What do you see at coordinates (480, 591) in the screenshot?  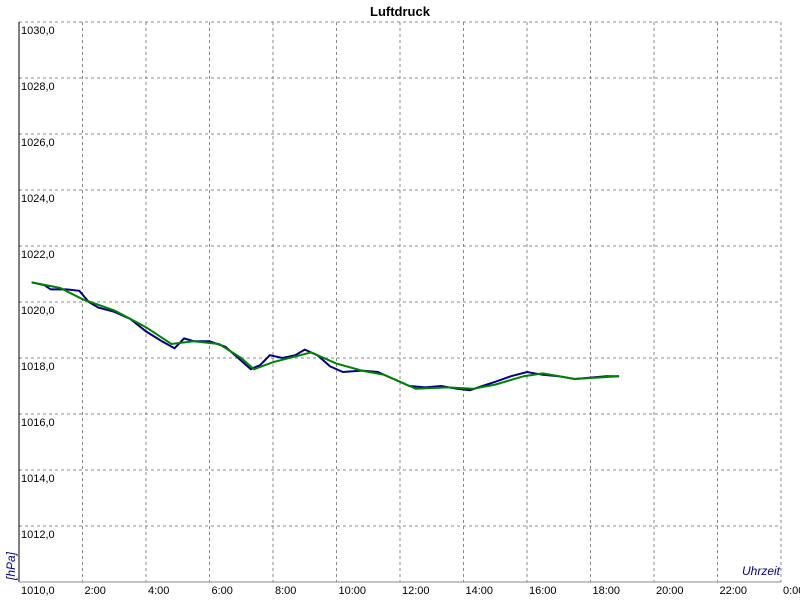 I see `x-tick-label: 14:00` at bounding box center [480, 591].